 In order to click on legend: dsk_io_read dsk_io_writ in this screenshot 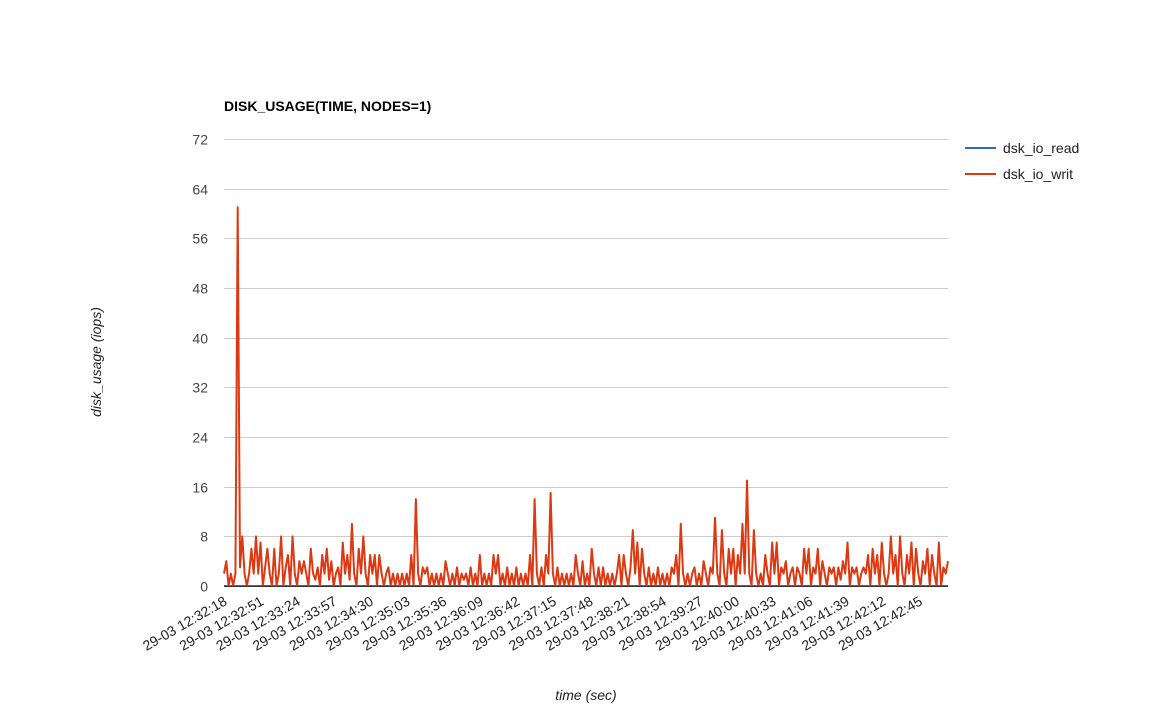, I will do `click(1022, 161)`.